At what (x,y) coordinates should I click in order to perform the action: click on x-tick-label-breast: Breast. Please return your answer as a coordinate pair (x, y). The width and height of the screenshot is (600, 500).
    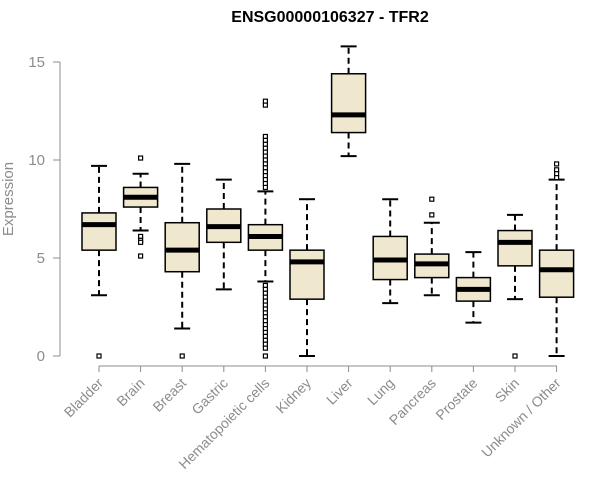
    Looking at the image, I should click on (169, 395).